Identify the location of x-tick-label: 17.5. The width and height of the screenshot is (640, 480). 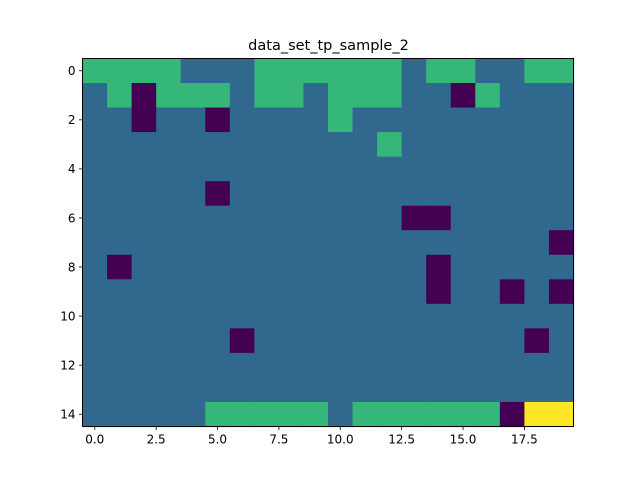
(524, 440).